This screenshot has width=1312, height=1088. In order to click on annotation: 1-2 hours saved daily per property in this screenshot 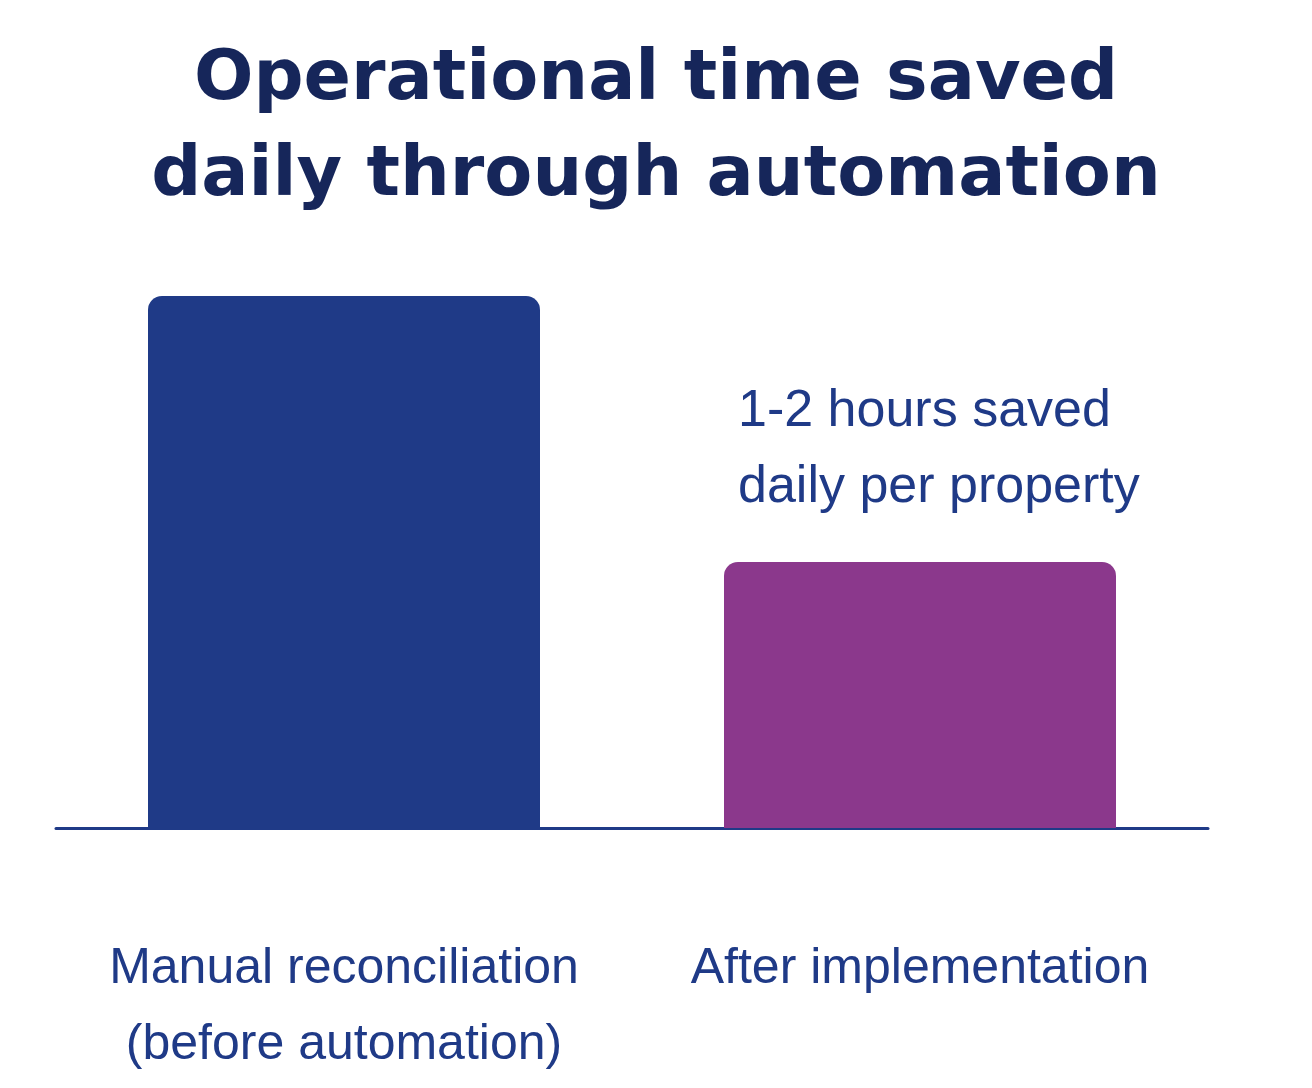, I will do `click(939, 446)`.